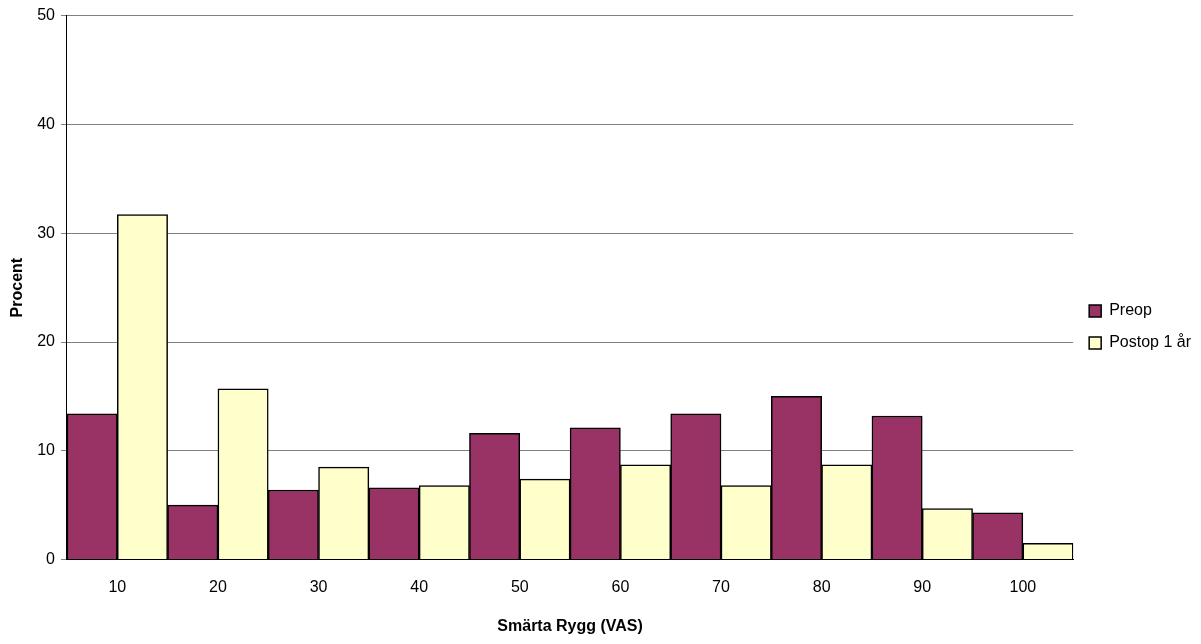  What do you see at coordinates (46, 232) in the screenshot?
I see `y-tick-label: 30` at bounding box center [46, 232].